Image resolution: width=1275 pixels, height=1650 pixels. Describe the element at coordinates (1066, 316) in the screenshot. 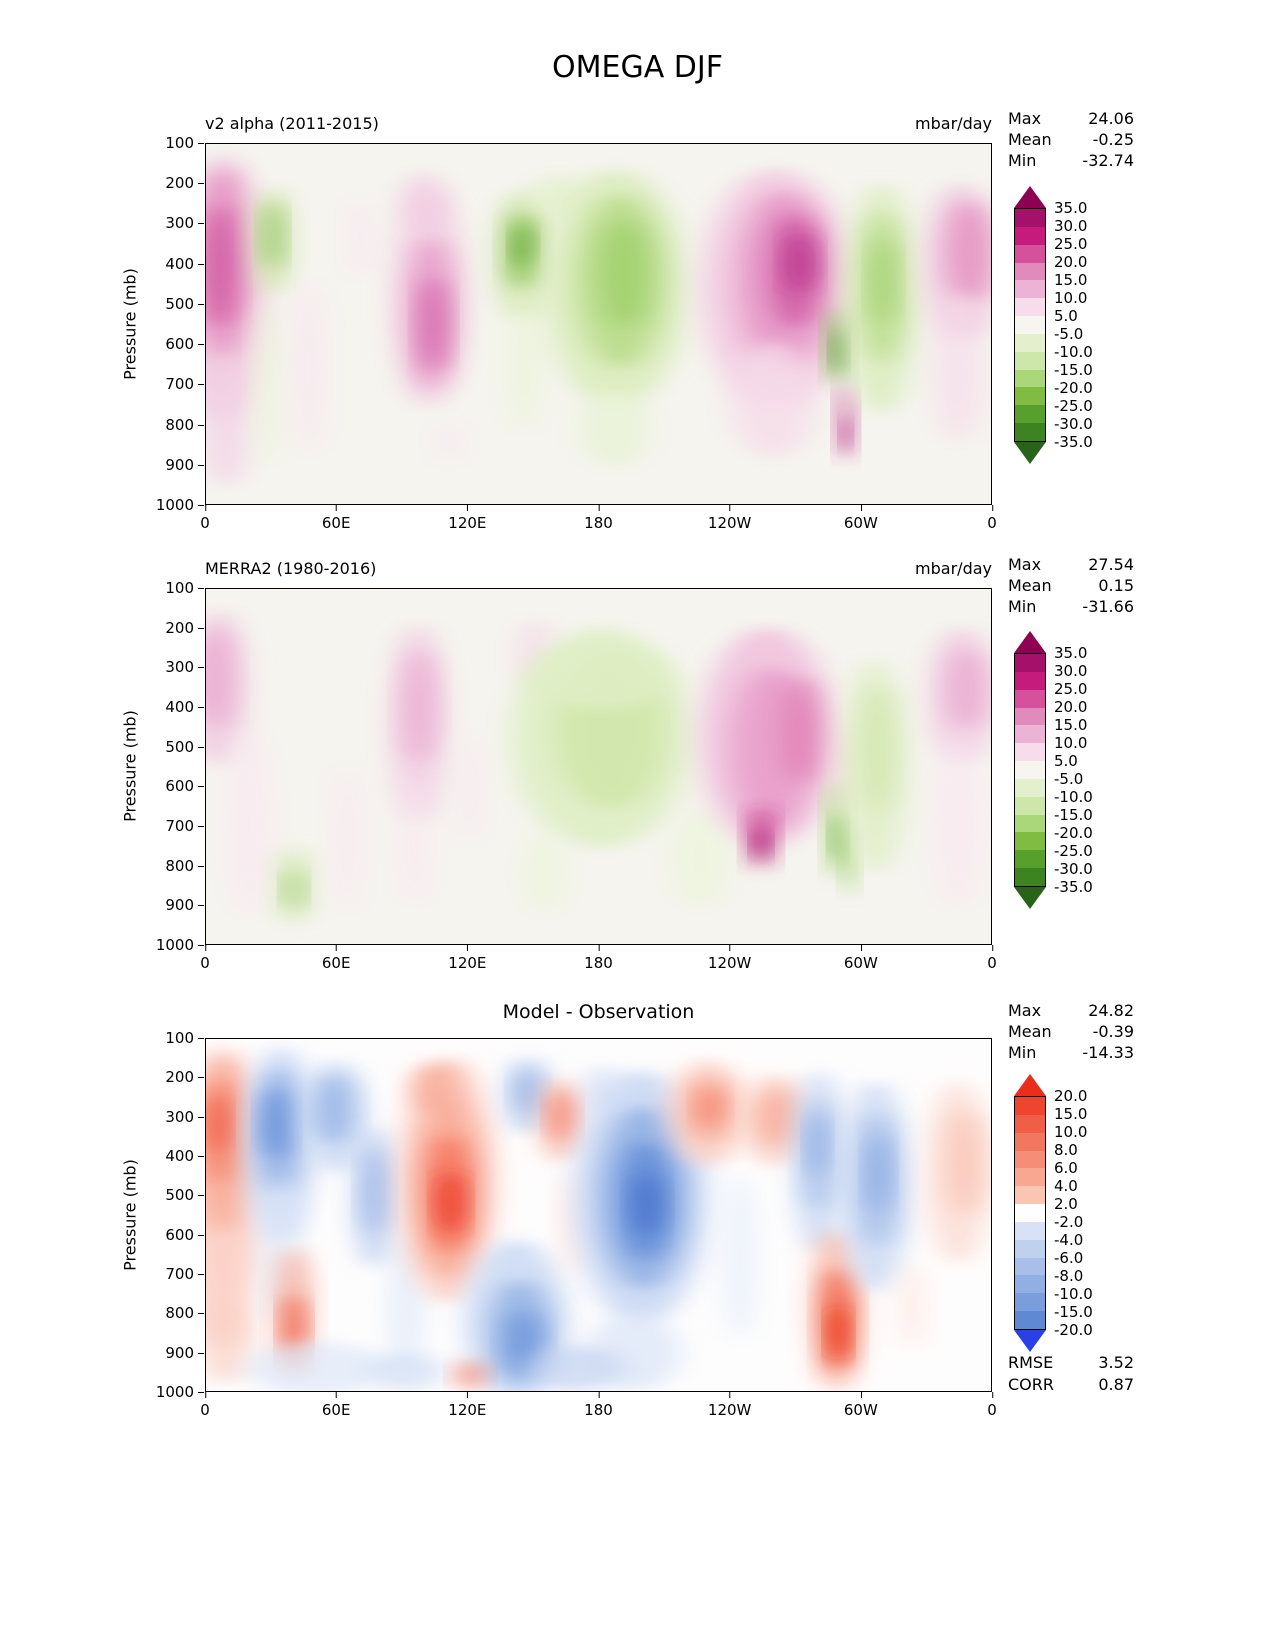

I see `colorbar-tick-label: 5.0` at that location.